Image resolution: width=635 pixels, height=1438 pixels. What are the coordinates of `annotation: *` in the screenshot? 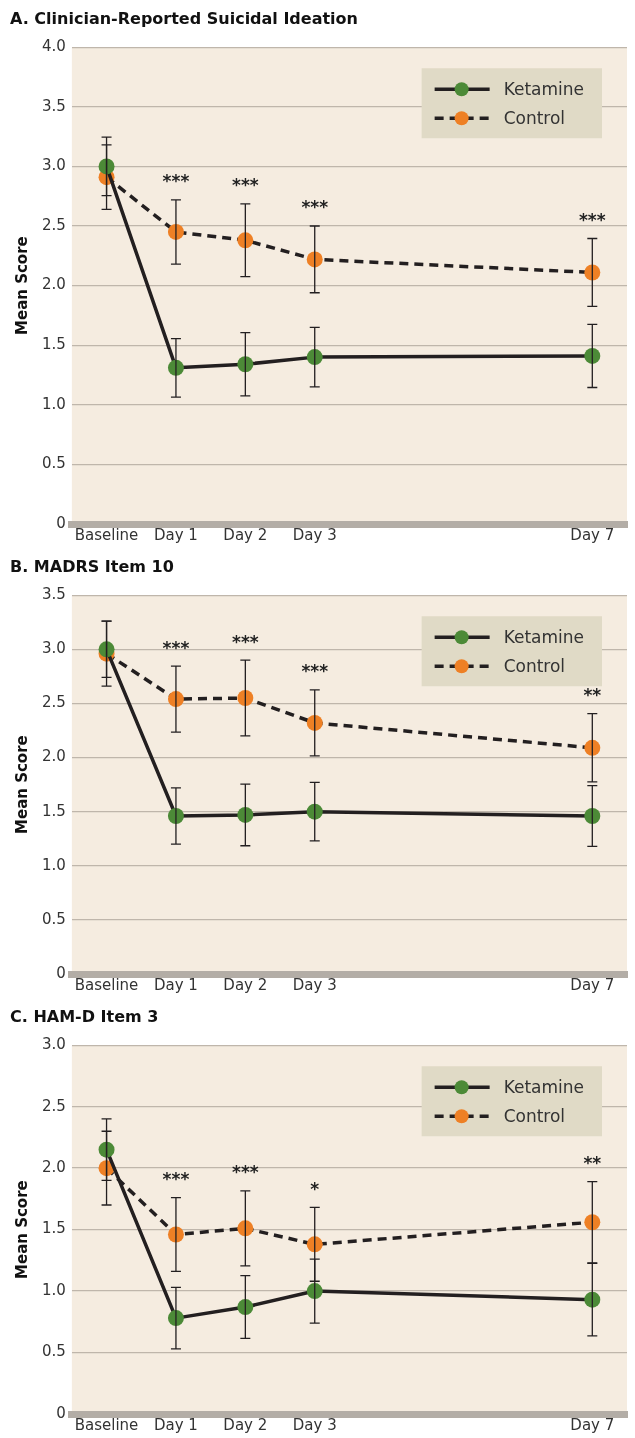 It's located at (315, 1188).